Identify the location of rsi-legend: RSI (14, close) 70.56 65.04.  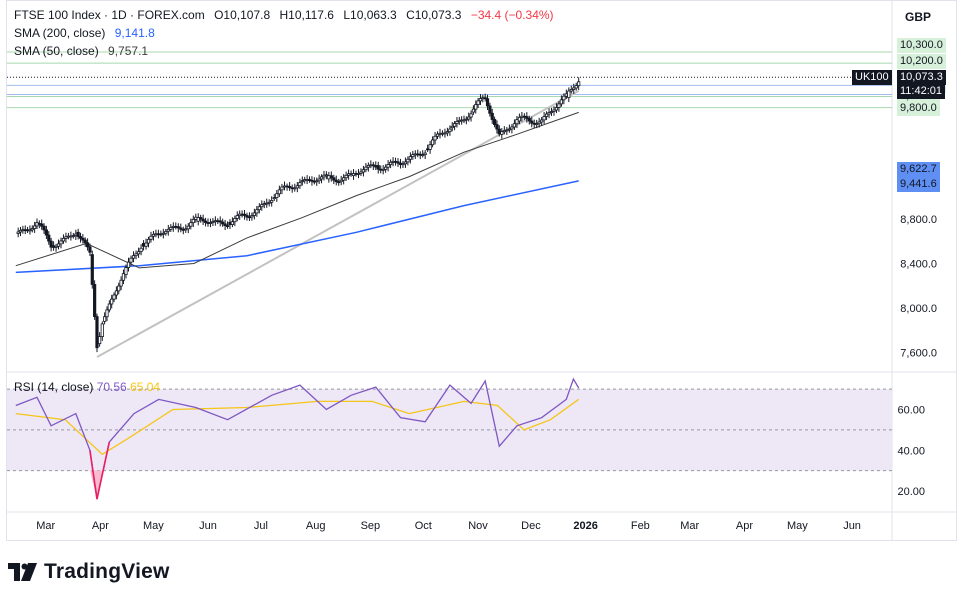
(87, 387).